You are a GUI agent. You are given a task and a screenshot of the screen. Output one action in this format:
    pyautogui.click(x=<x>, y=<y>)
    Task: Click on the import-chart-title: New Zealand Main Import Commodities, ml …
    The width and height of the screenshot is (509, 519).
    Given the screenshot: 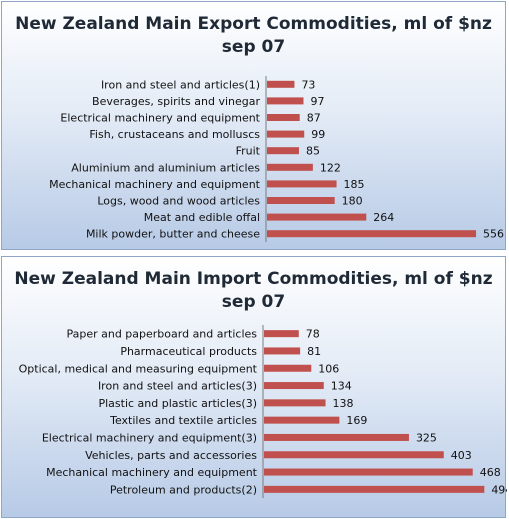 What is the action you would take?
    pyautogui.click(x=253, y=291)
    